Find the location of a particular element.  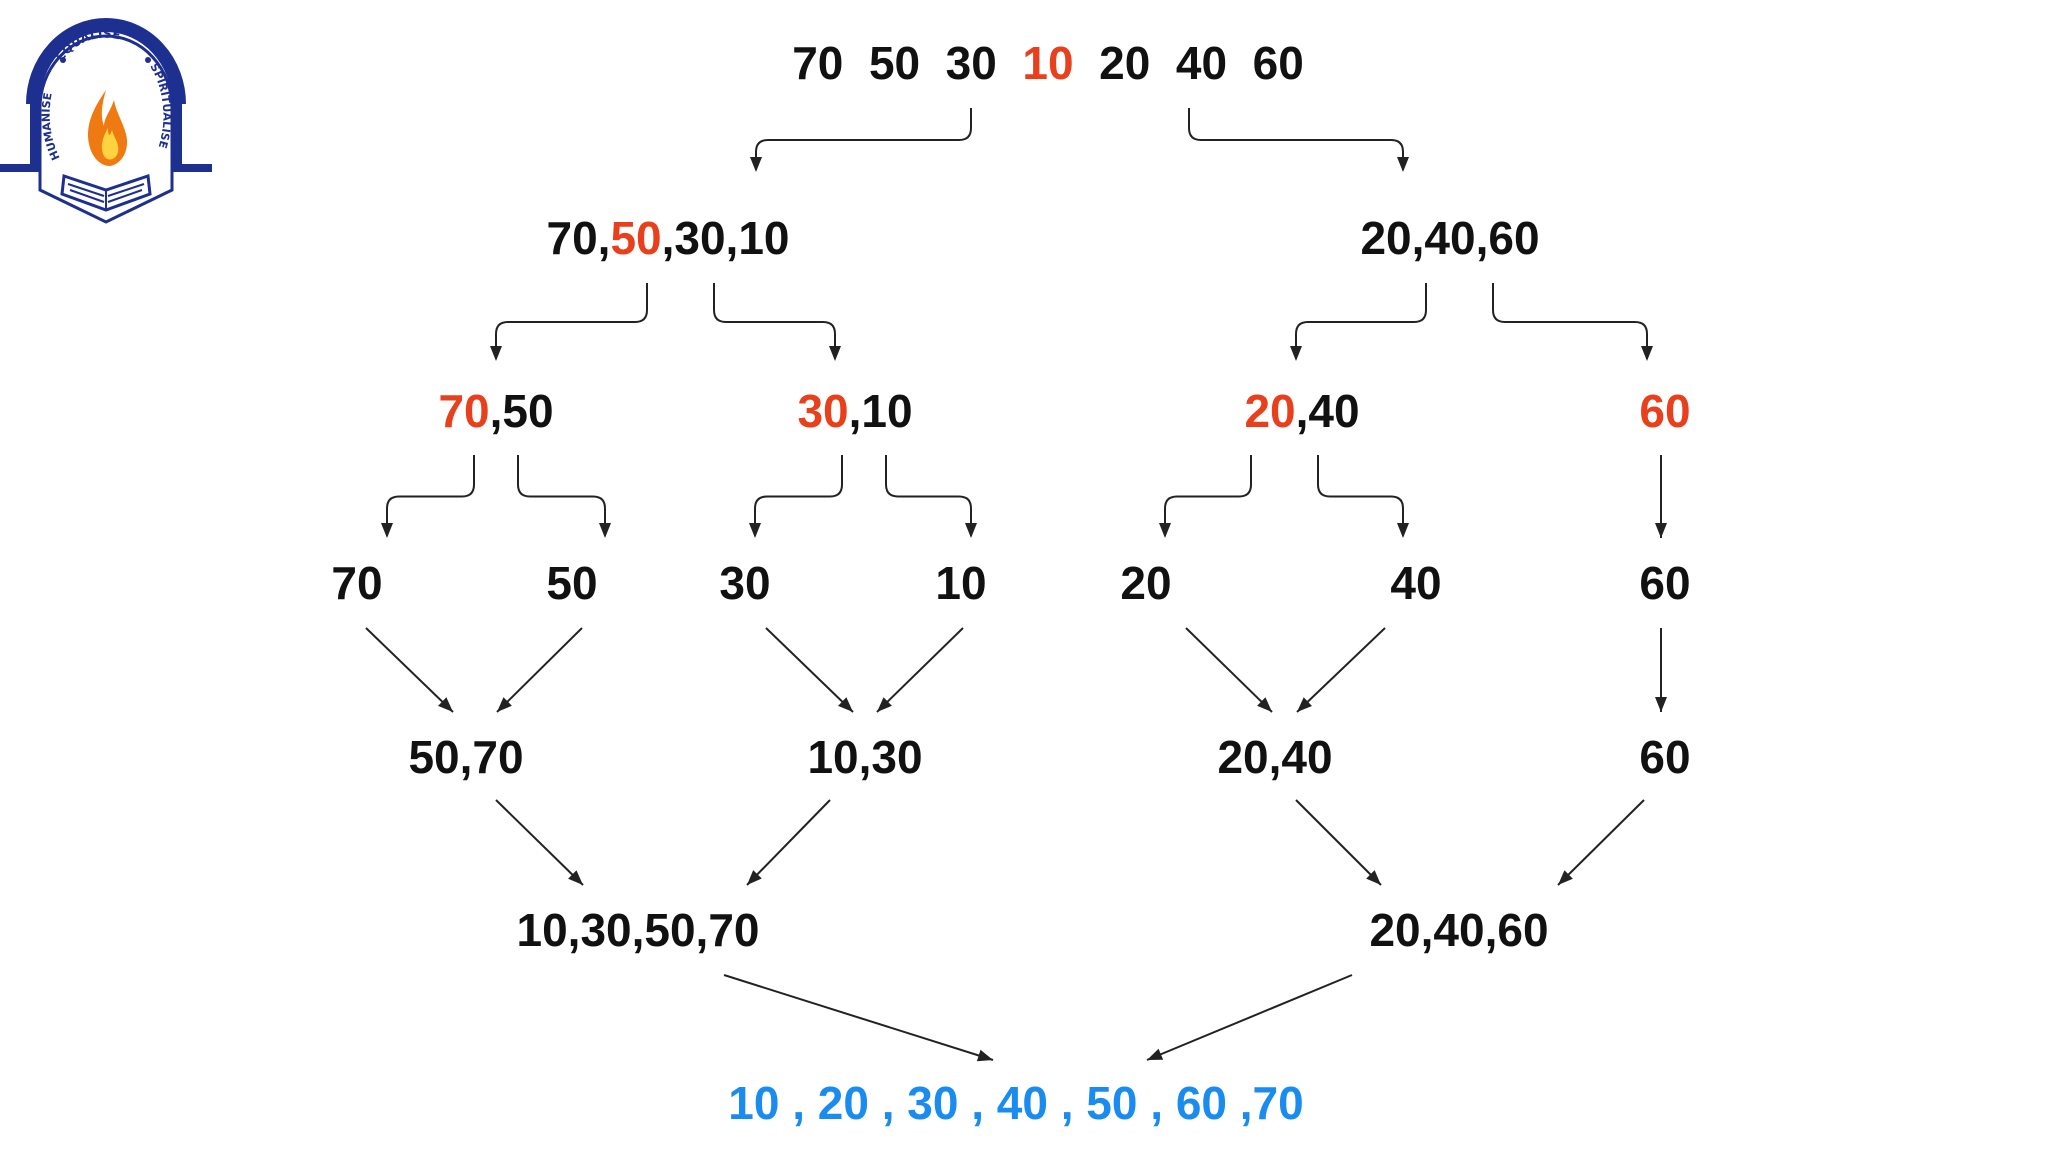

node-root-part-3: 10 is located at coordinates (1035, 63).